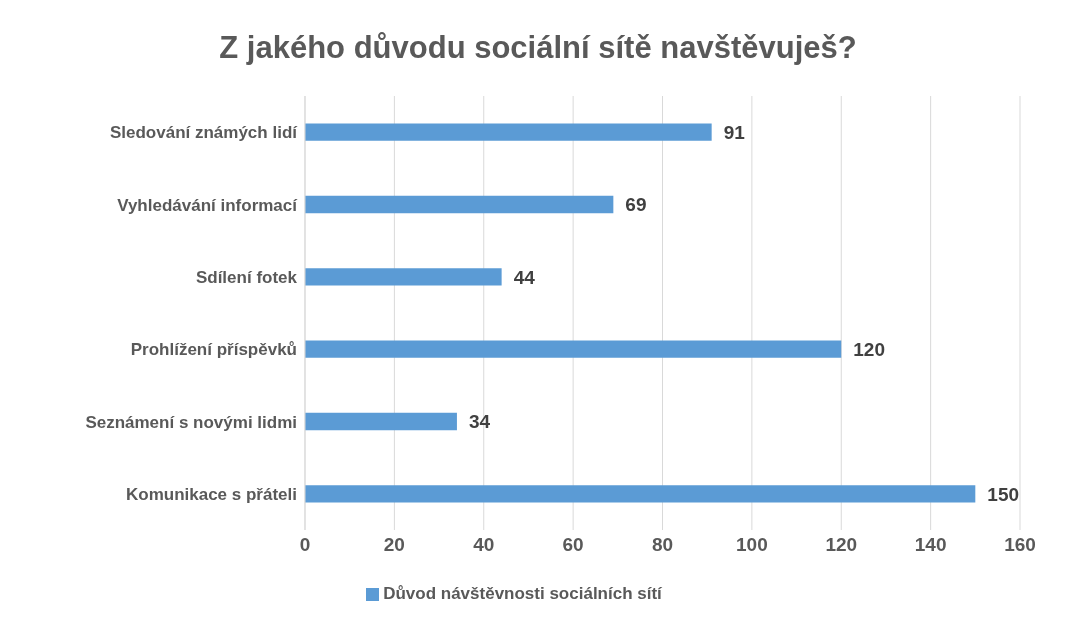 The width and height of the screenshot is (1073, 629). What do you see at coordinates (204, 133) in the screenshot?
I see `y-tick-label: Sledování známých lidí` at bounding box center [204, 133].